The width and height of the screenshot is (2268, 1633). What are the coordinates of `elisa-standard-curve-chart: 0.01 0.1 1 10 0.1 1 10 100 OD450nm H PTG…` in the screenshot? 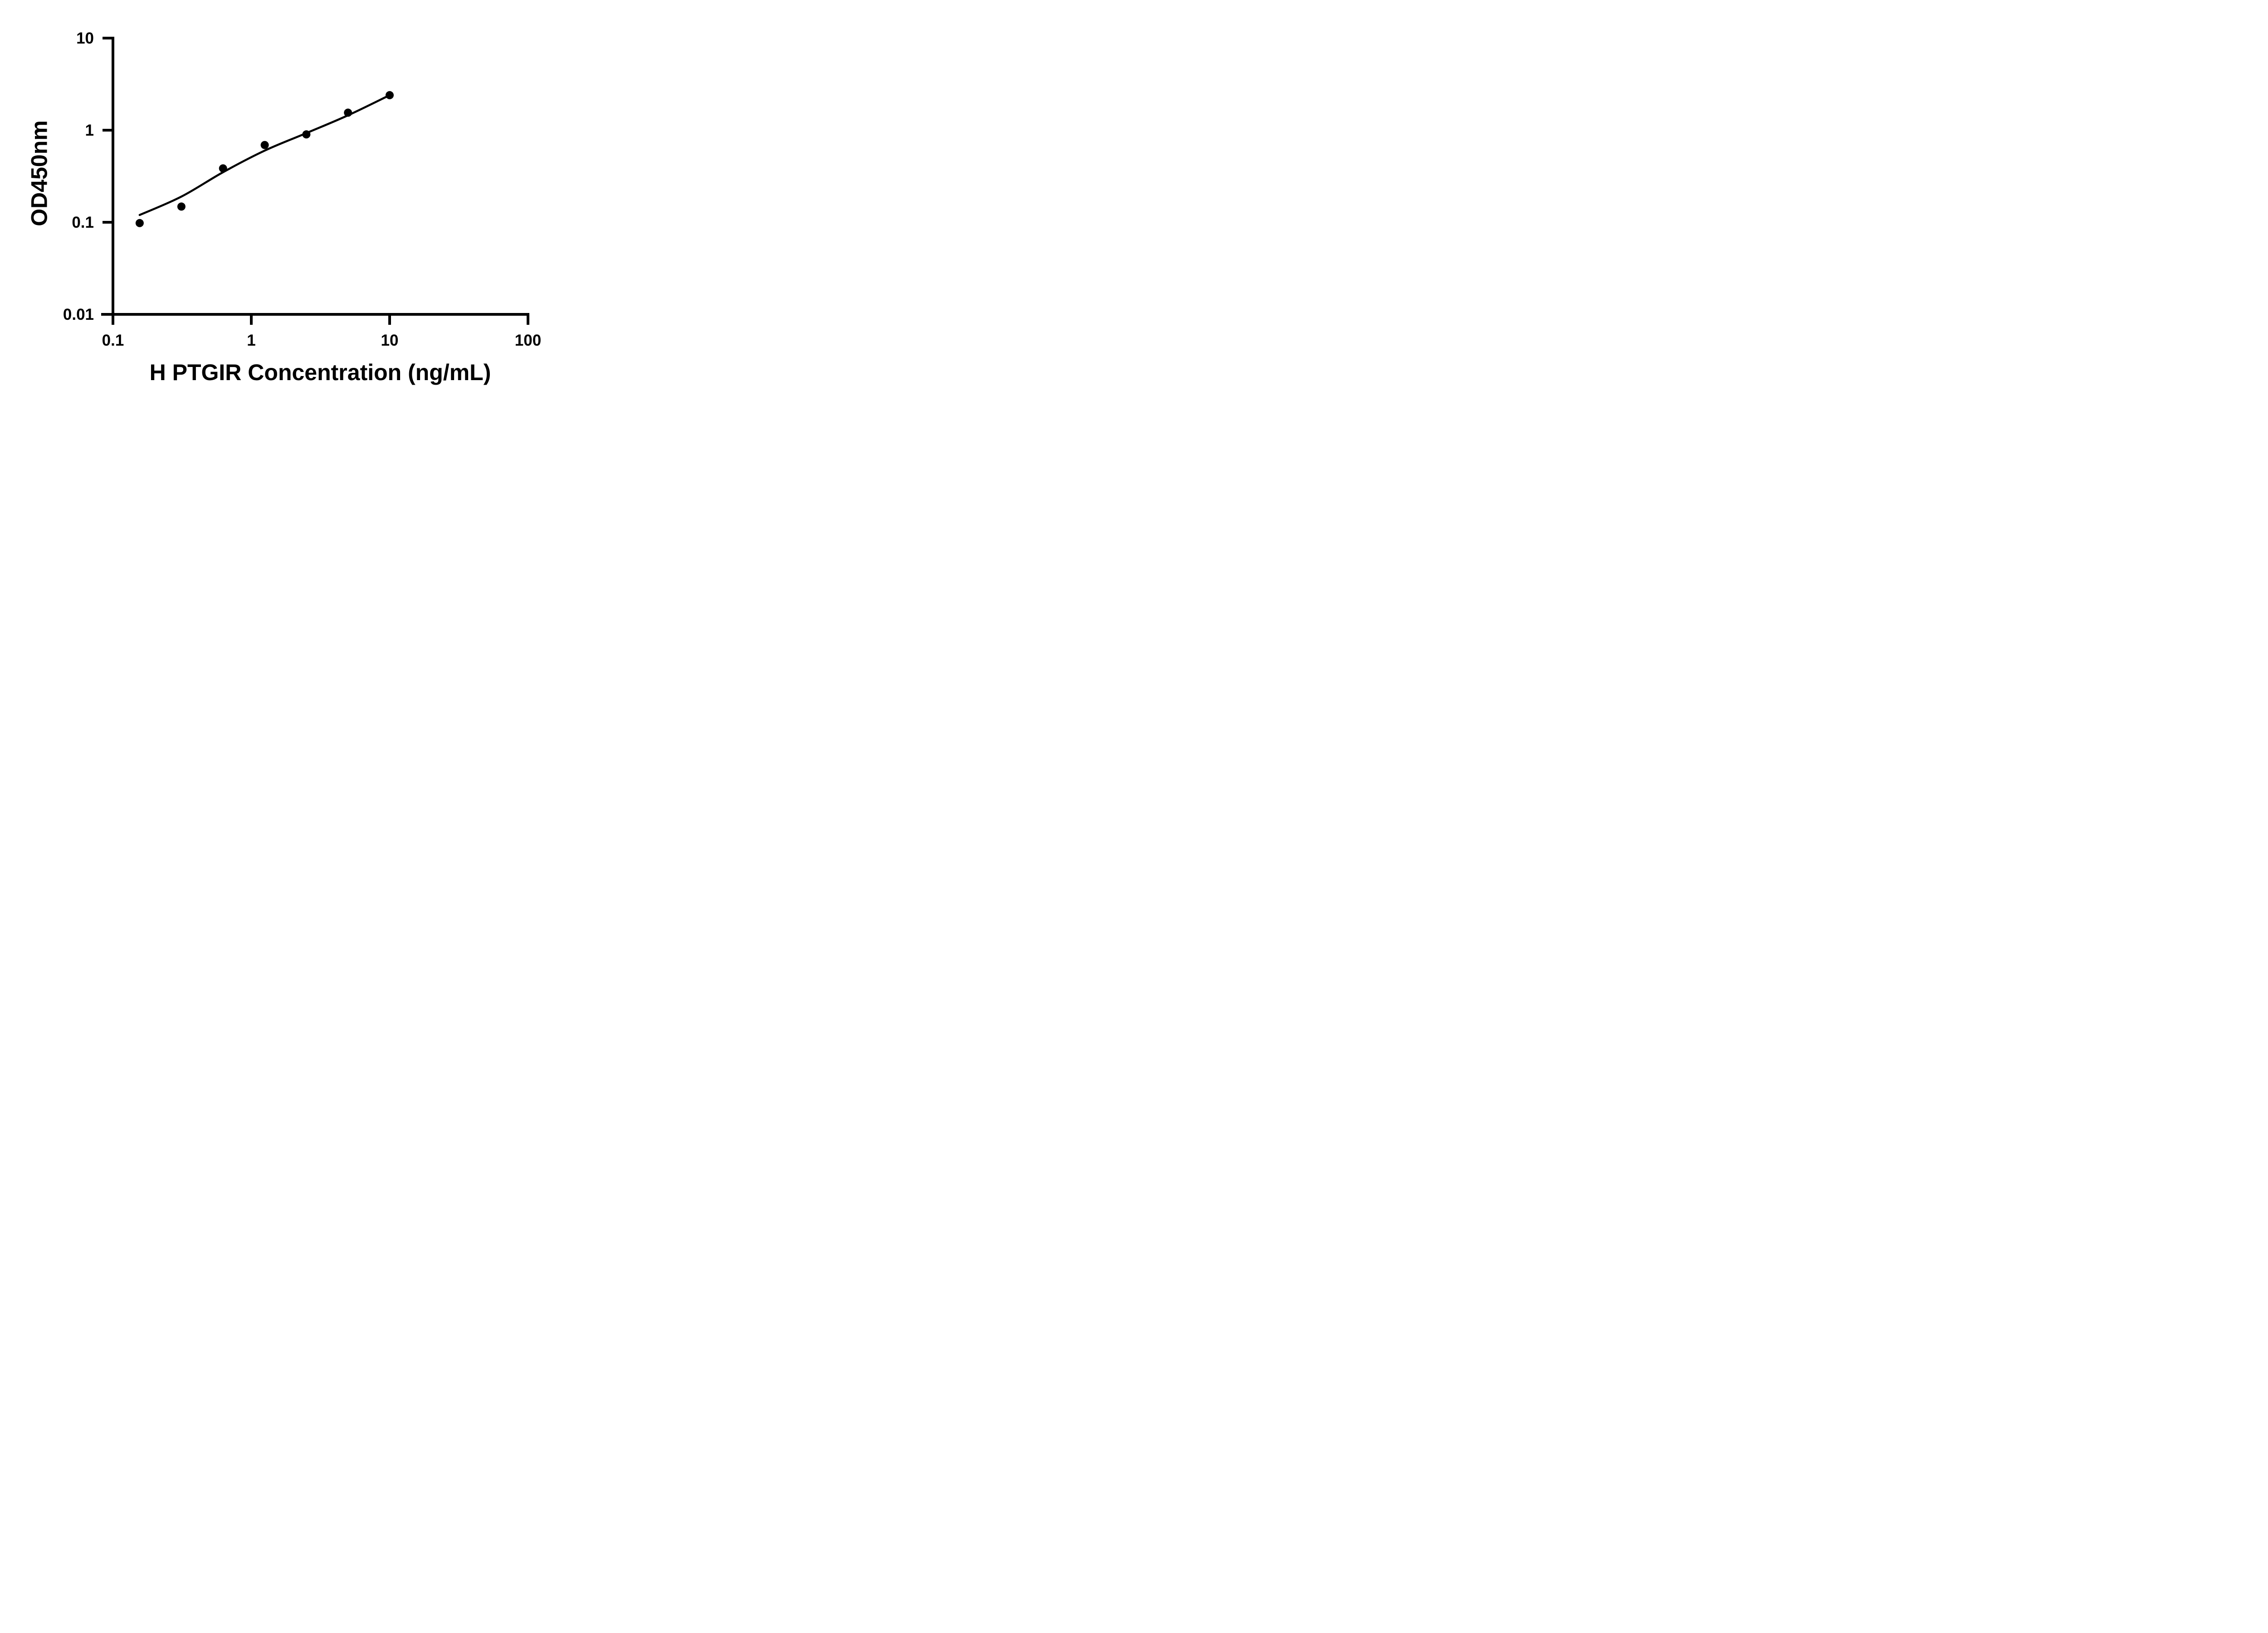 It's located at (291, 204).